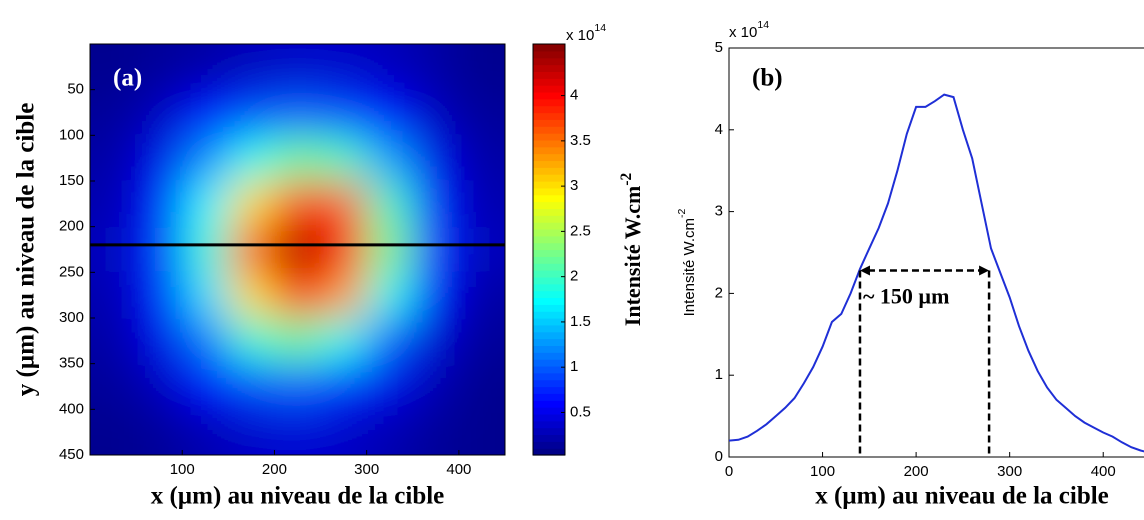  Describe the element at coordinates (719, 211) in the screenshot. I see `y-tick-label: 3` at that location.